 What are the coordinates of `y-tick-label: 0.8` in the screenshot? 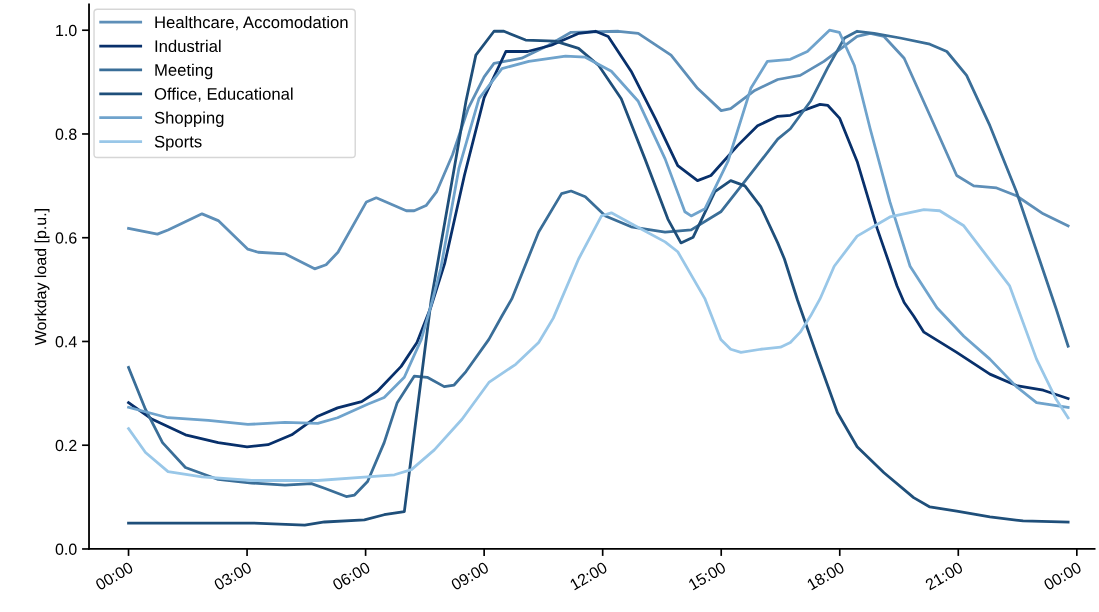 It's located at (66, 134).